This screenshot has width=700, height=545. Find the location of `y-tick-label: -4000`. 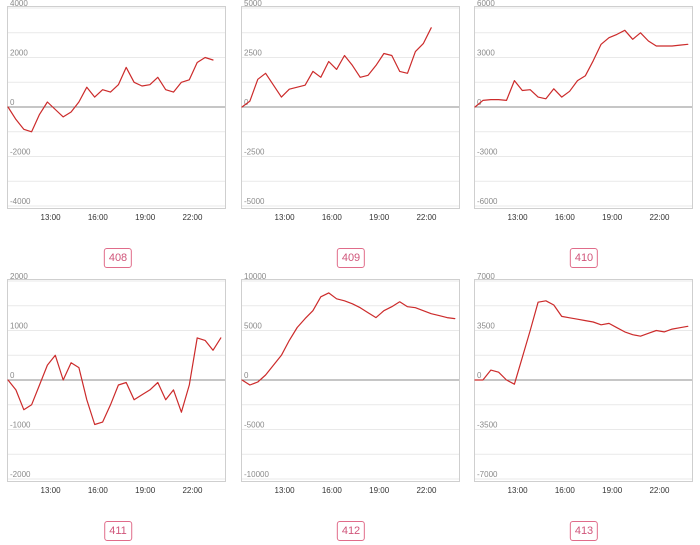

y-tick-label: -4000 is located at coordinates (20, 201).